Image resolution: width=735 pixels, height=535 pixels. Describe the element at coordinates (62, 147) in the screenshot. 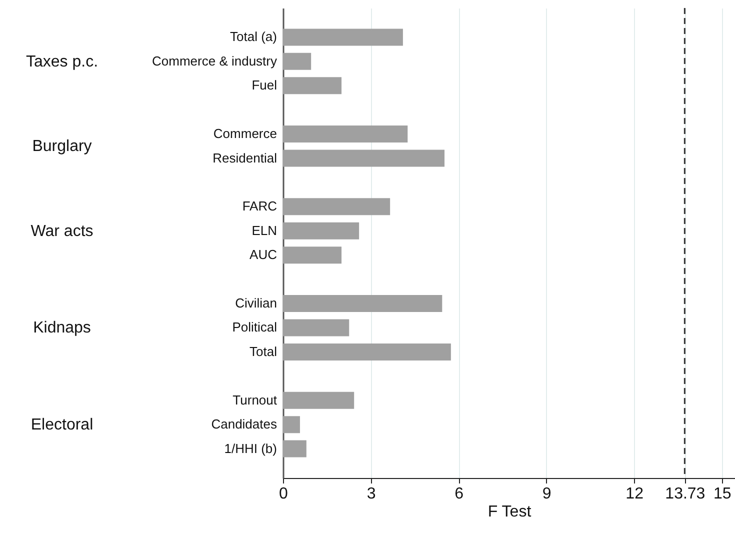

I see `text: Burglary` at that location.